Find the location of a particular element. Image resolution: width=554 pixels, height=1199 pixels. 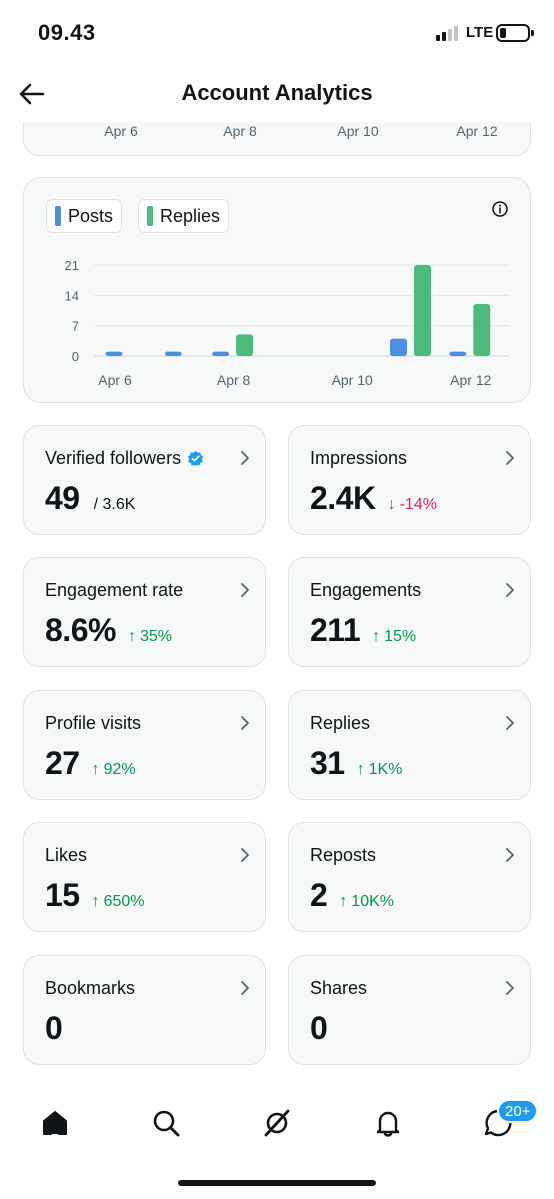

metric-value: 31 is located at coordinates (327, 763).